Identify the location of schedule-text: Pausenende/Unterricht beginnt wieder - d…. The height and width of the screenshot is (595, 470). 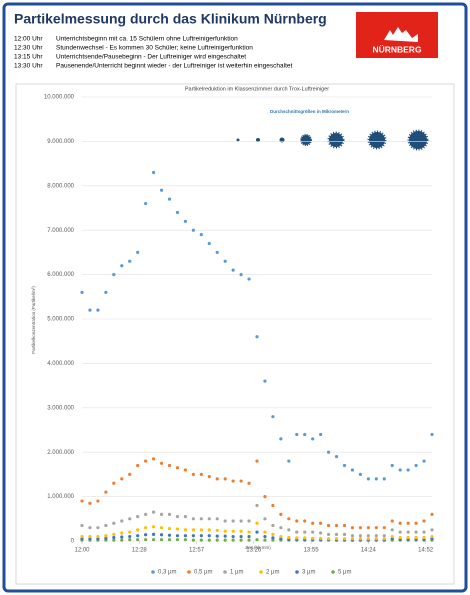
(174, 66).